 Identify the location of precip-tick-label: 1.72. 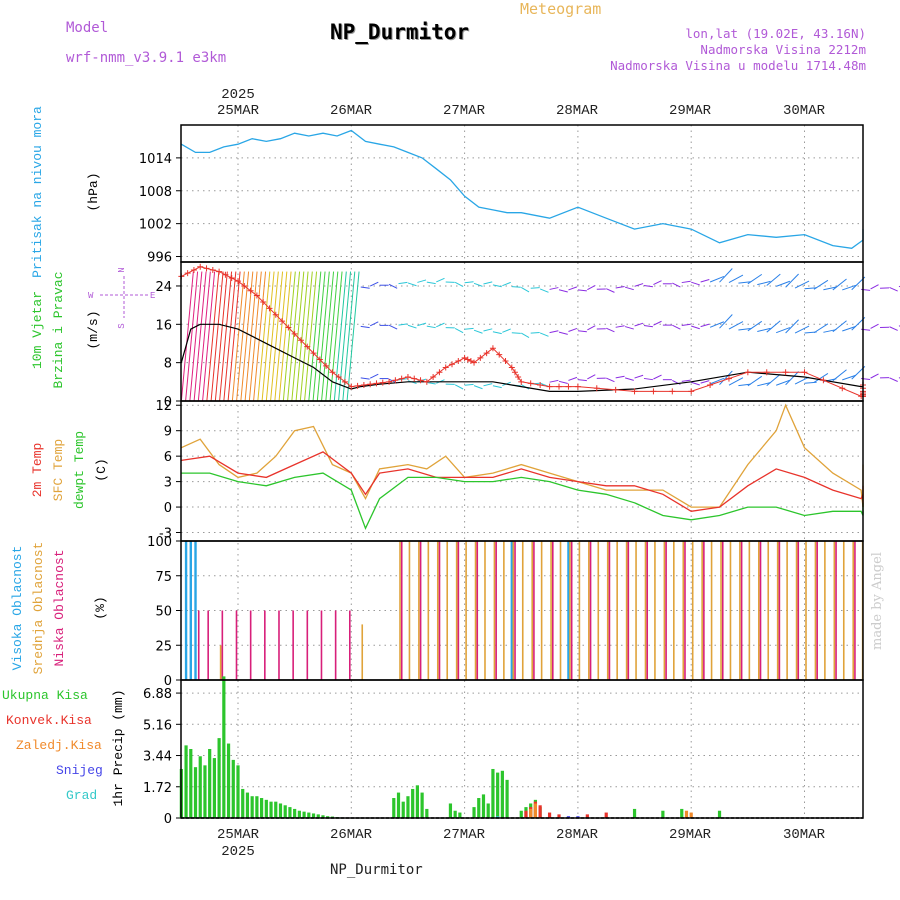
(157, 788).